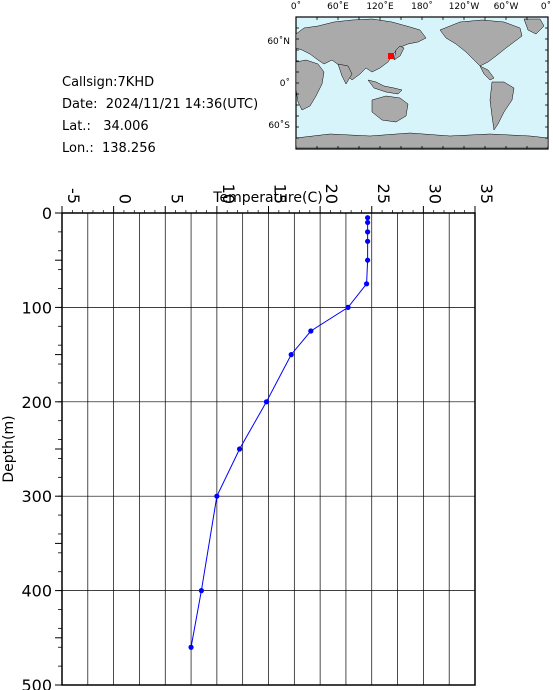 The image size is (553, 690). I want to click on central-america-landmass, so click(487, 73).